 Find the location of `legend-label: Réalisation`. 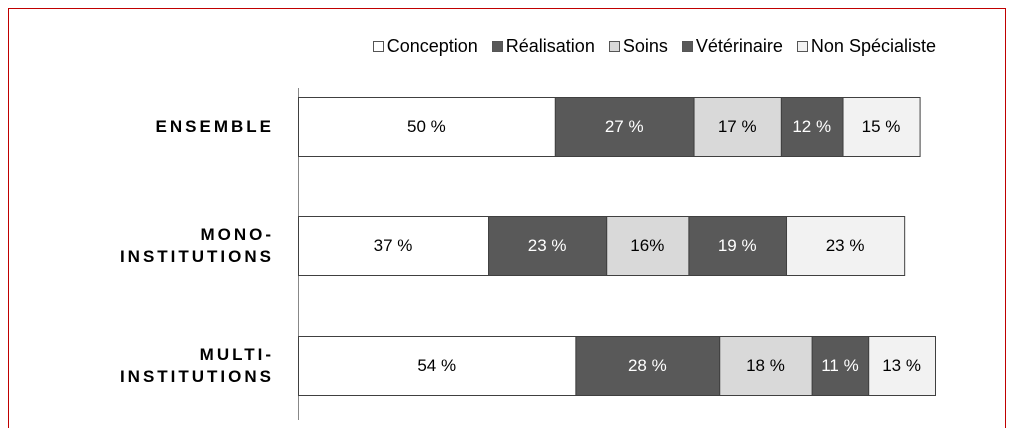

legend-label: Réalisation is located at coordinates (550, 46).